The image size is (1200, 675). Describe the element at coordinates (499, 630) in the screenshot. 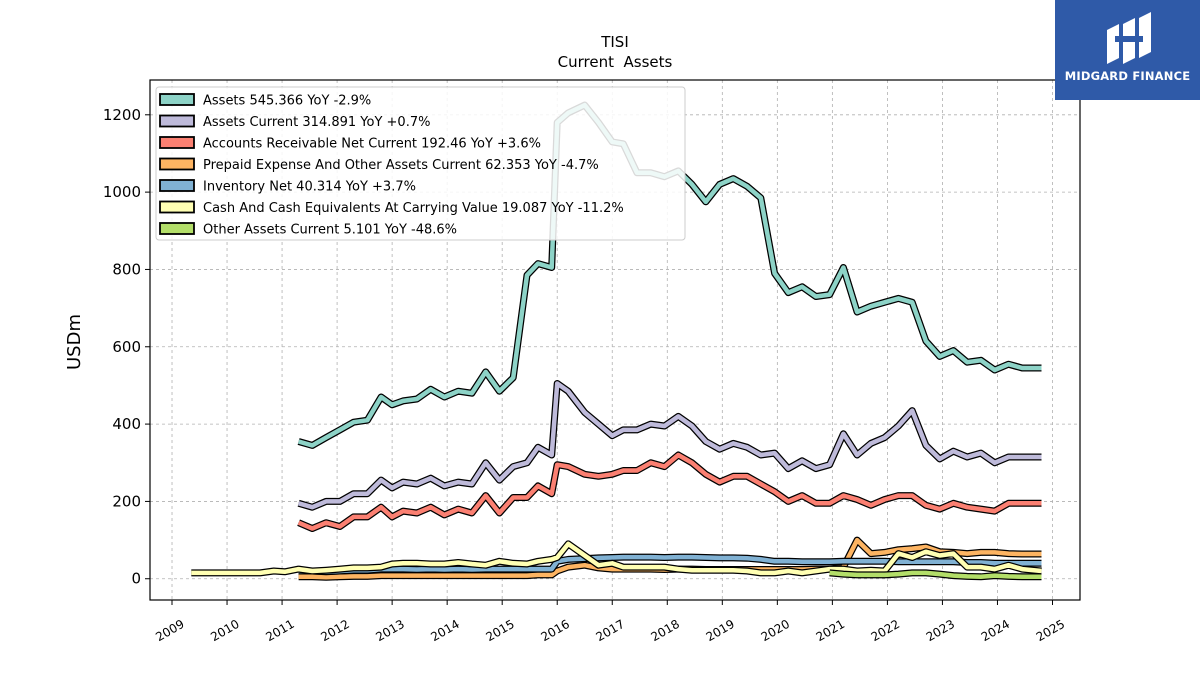

I see `x-tick-label: 2015` at that location.